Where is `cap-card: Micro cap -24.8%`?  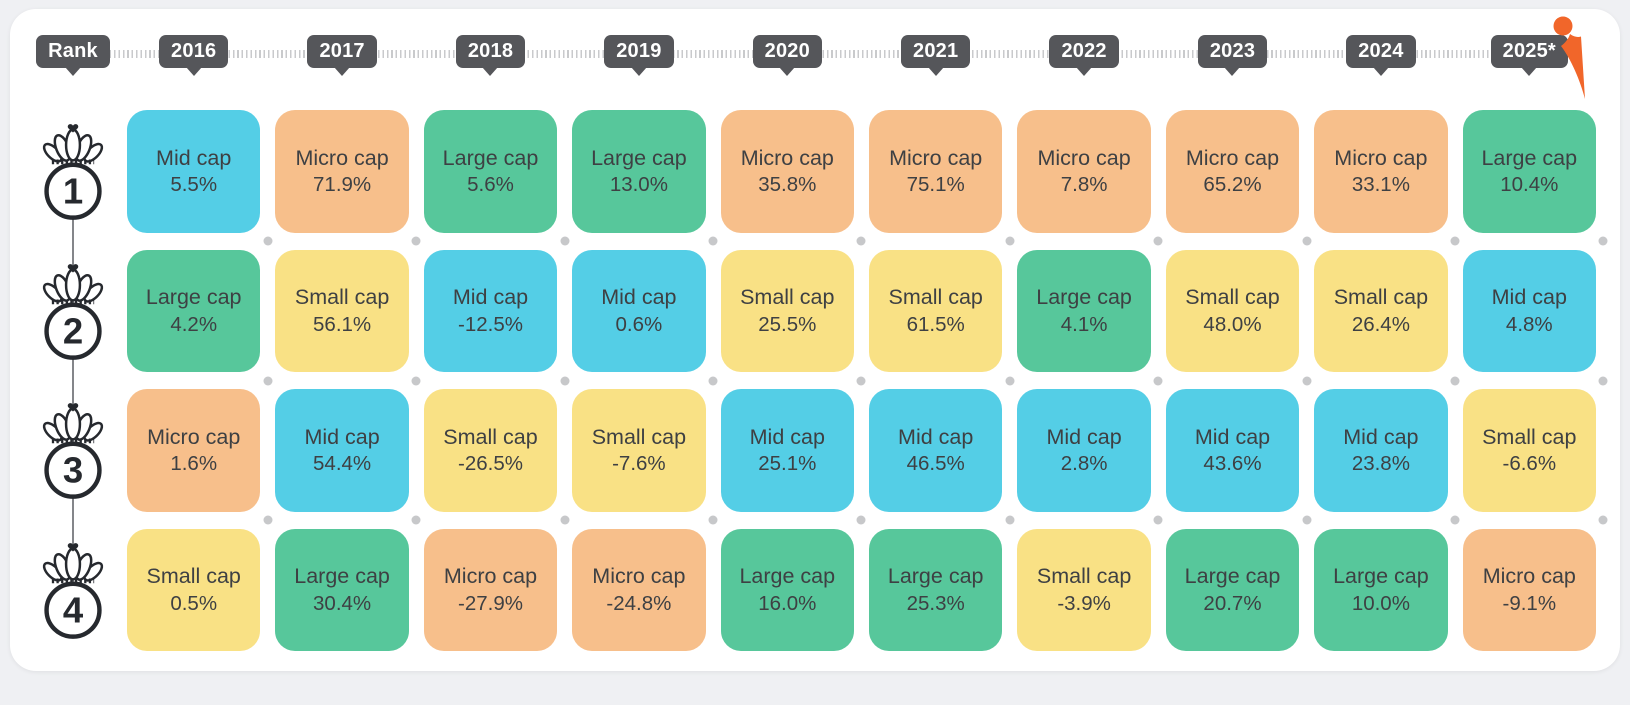 cap-card: Micro cap -24.8% is located at coordinates (639, 589).